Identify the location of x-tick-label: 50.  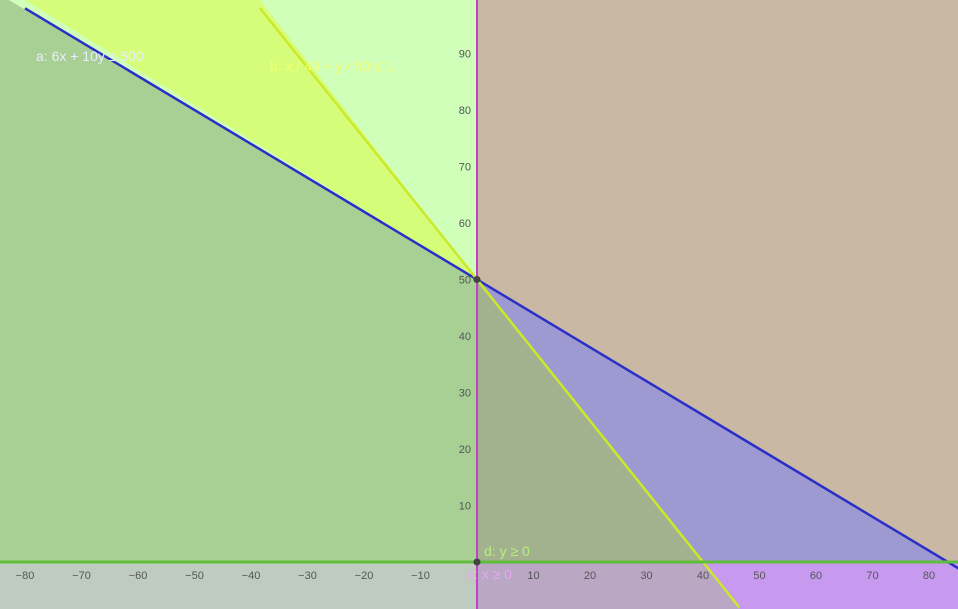
(759, 576).